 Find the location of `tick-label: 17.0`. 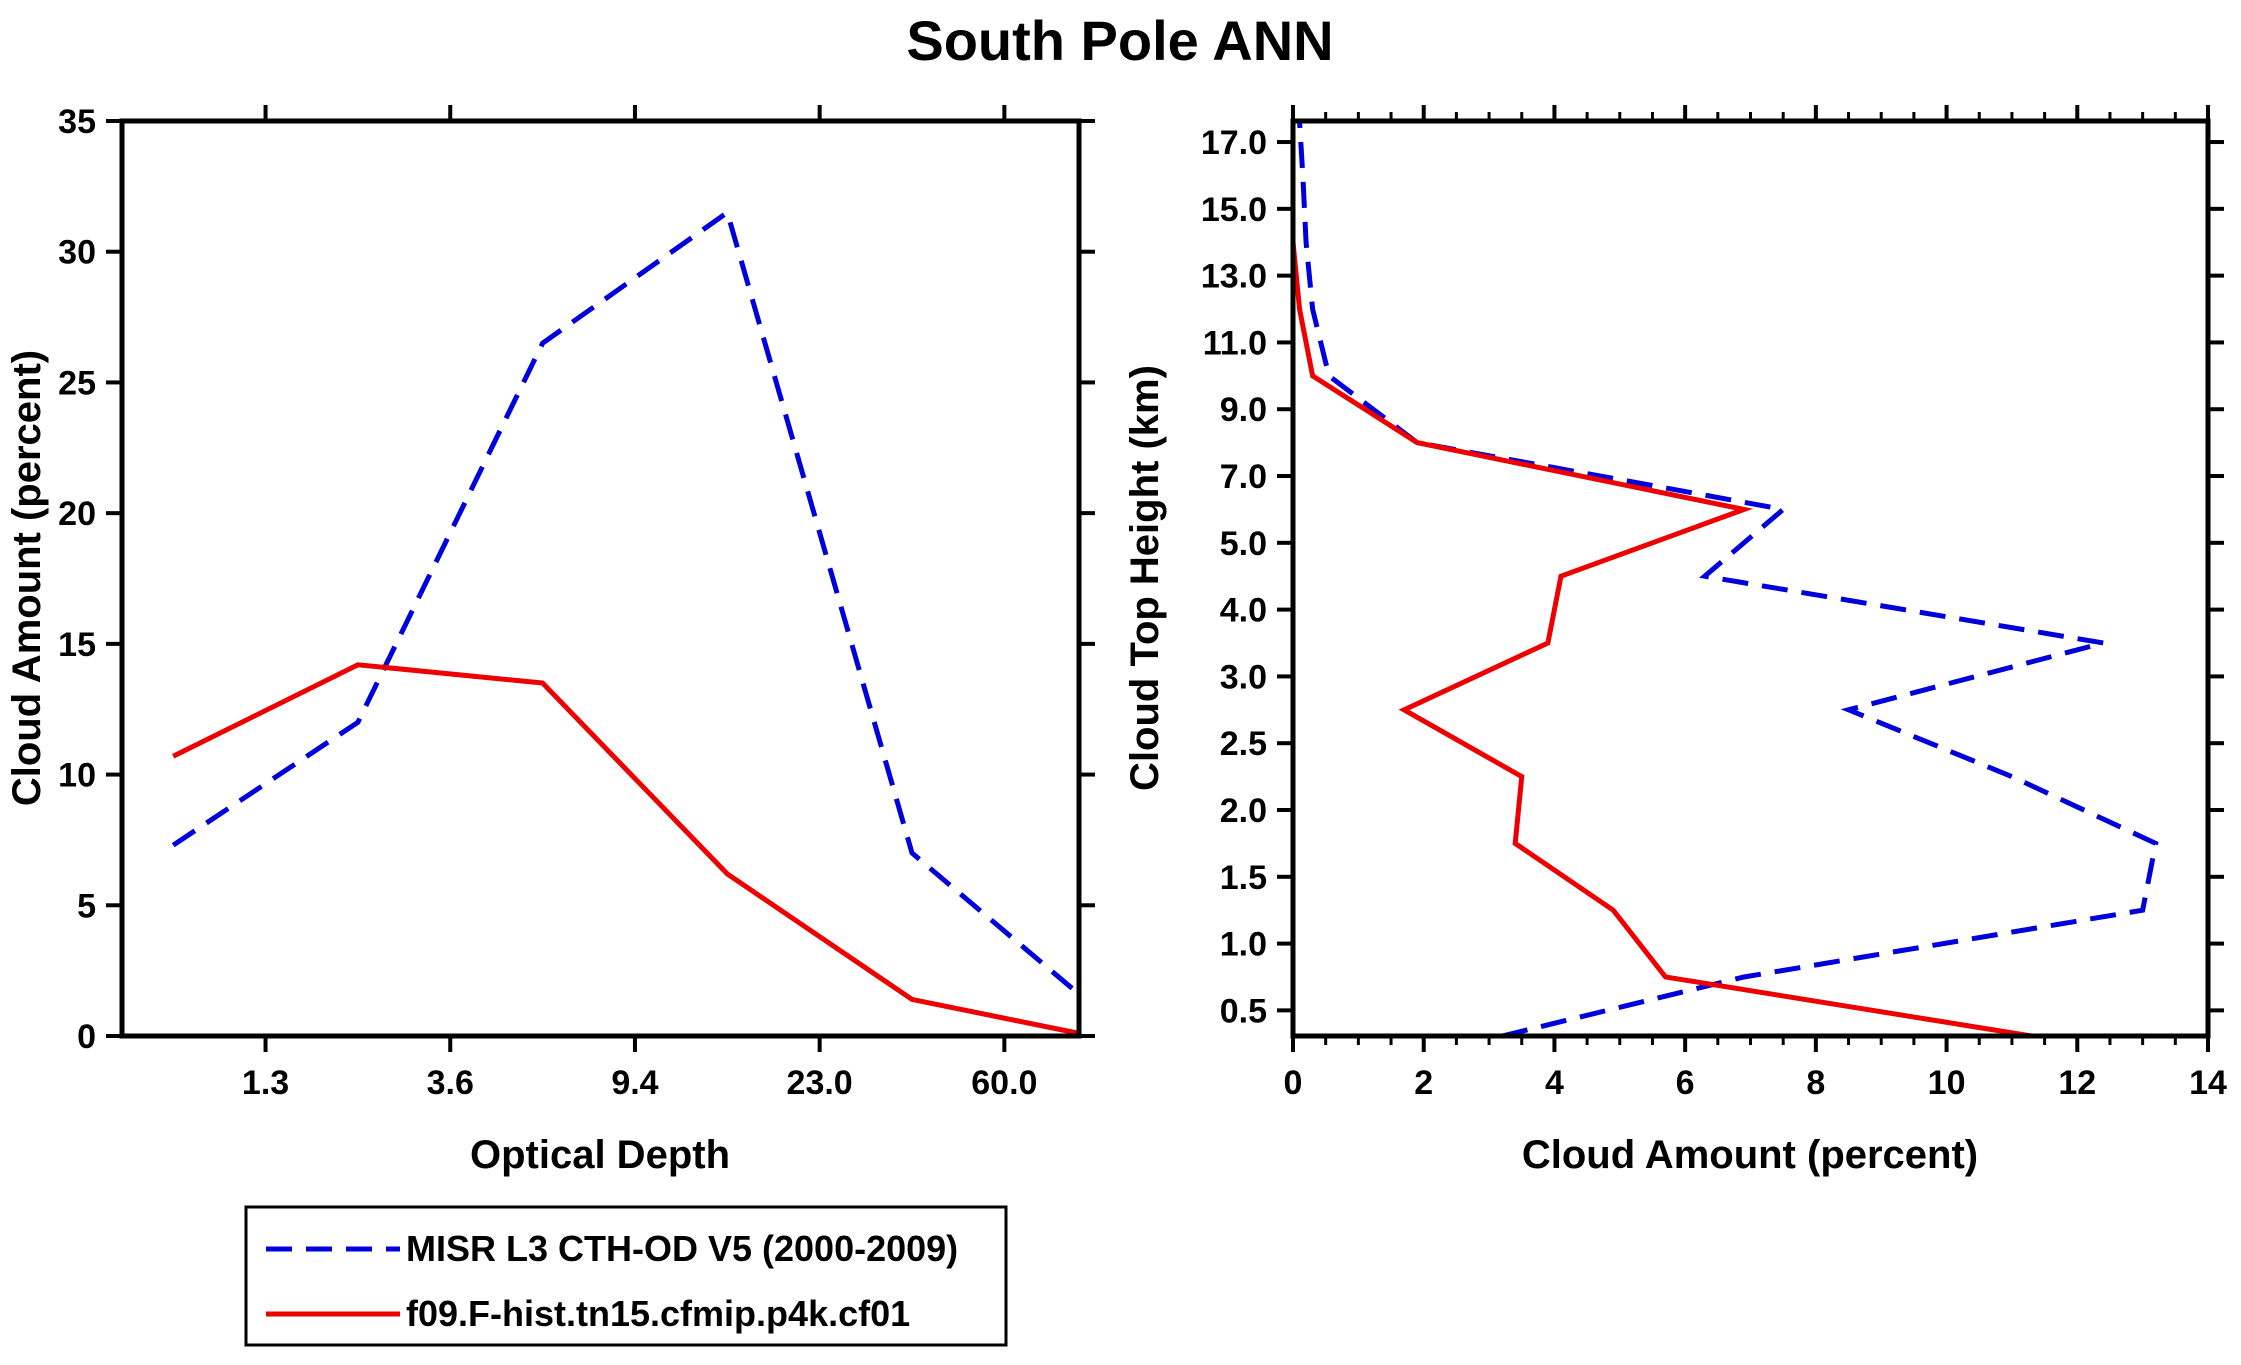

tick-label: 17.0 is located at coordinates (1234, 143).